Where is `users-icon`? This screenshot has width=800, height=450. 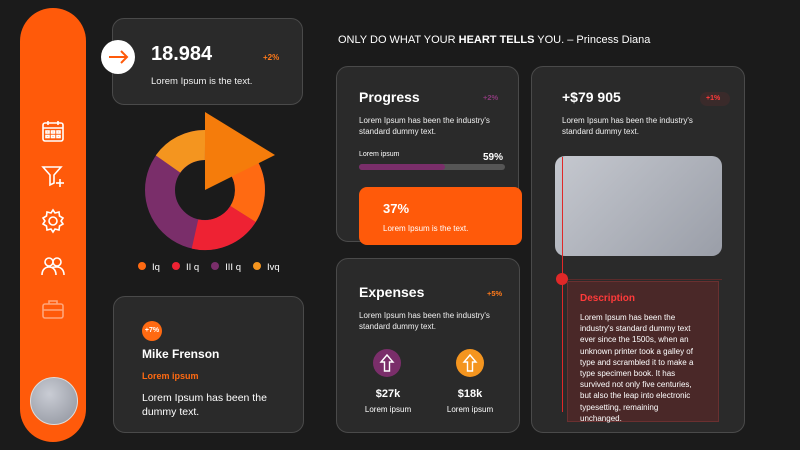 users-icon is located at coordinates (53, 266).